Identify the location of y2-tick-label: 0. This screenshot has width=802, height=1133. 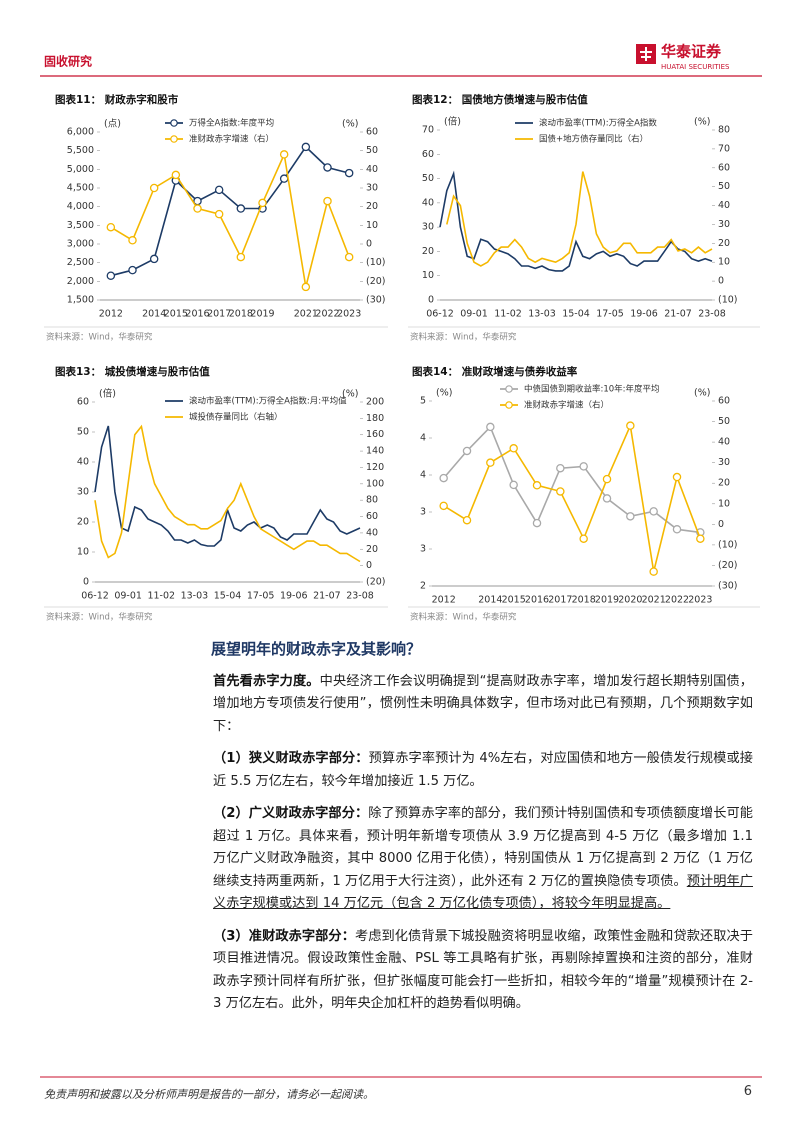
(369, 244).